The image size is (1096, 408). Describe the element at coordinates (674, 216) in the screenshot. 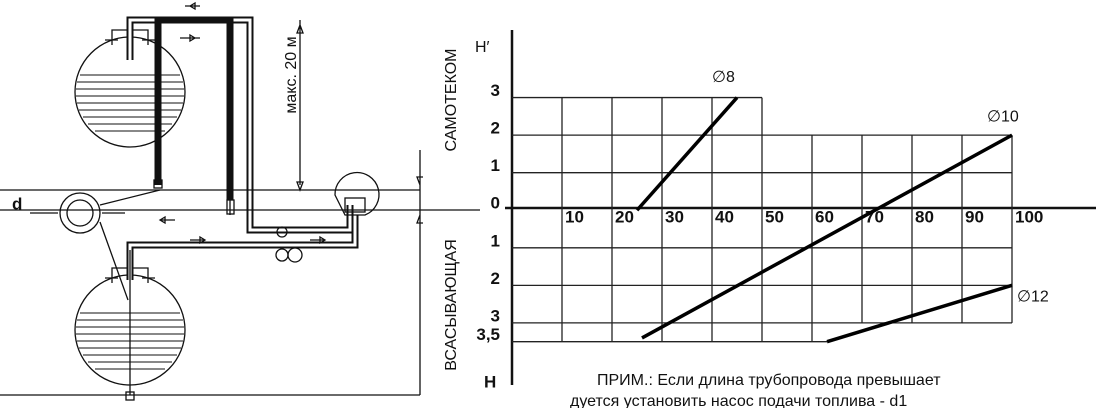

I see `x-tick-label: 30` at that location.